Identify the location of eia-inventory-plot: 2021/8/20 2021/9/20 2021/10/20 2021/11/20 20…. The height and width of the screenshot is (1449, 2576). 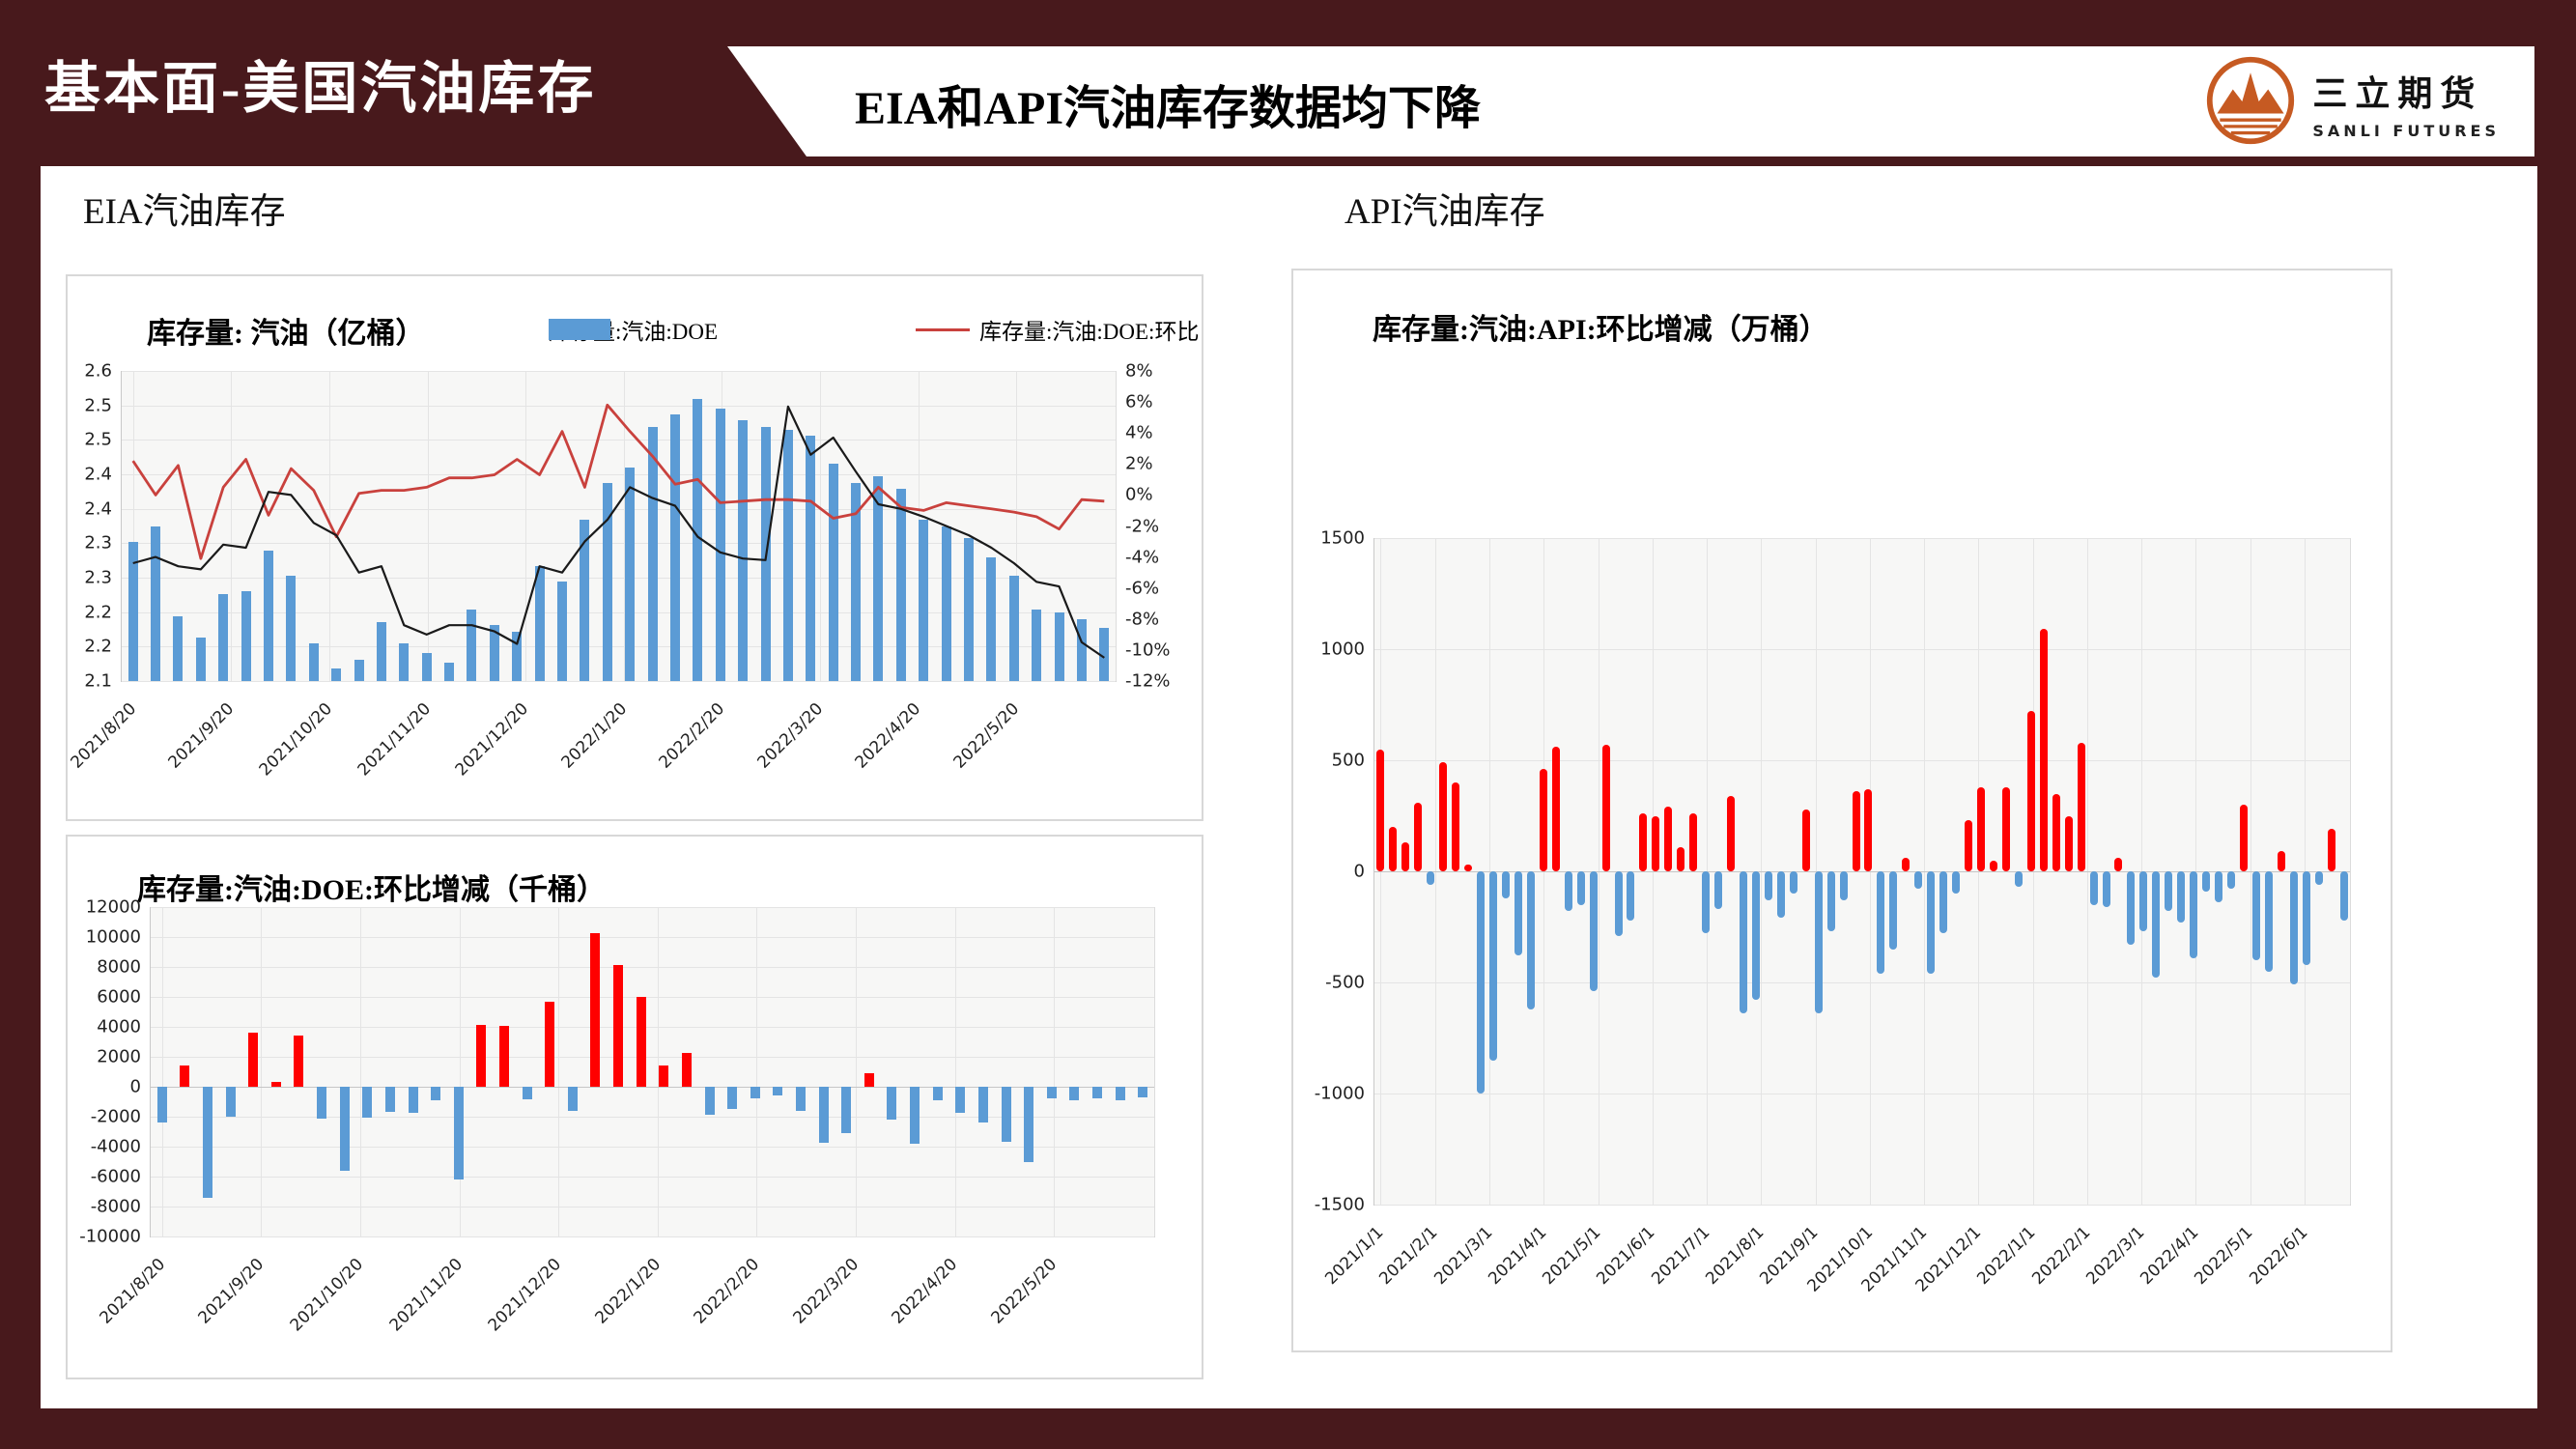
(618, 570).